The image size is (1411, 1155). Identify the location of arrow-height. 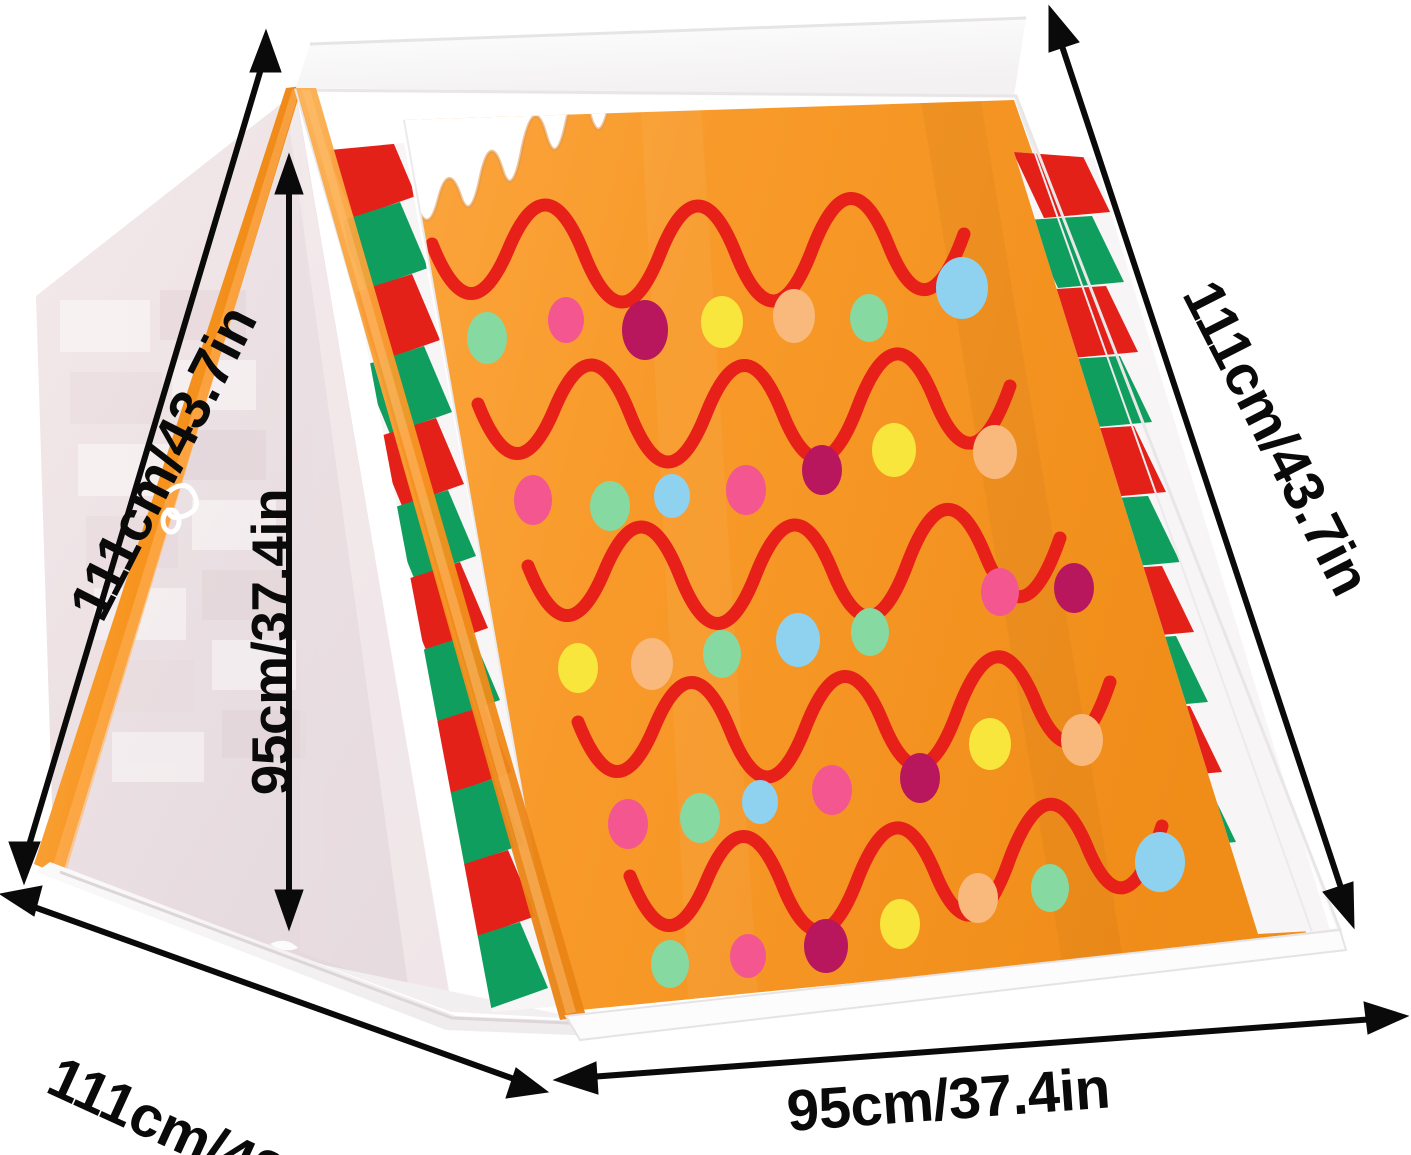
(289, 542).